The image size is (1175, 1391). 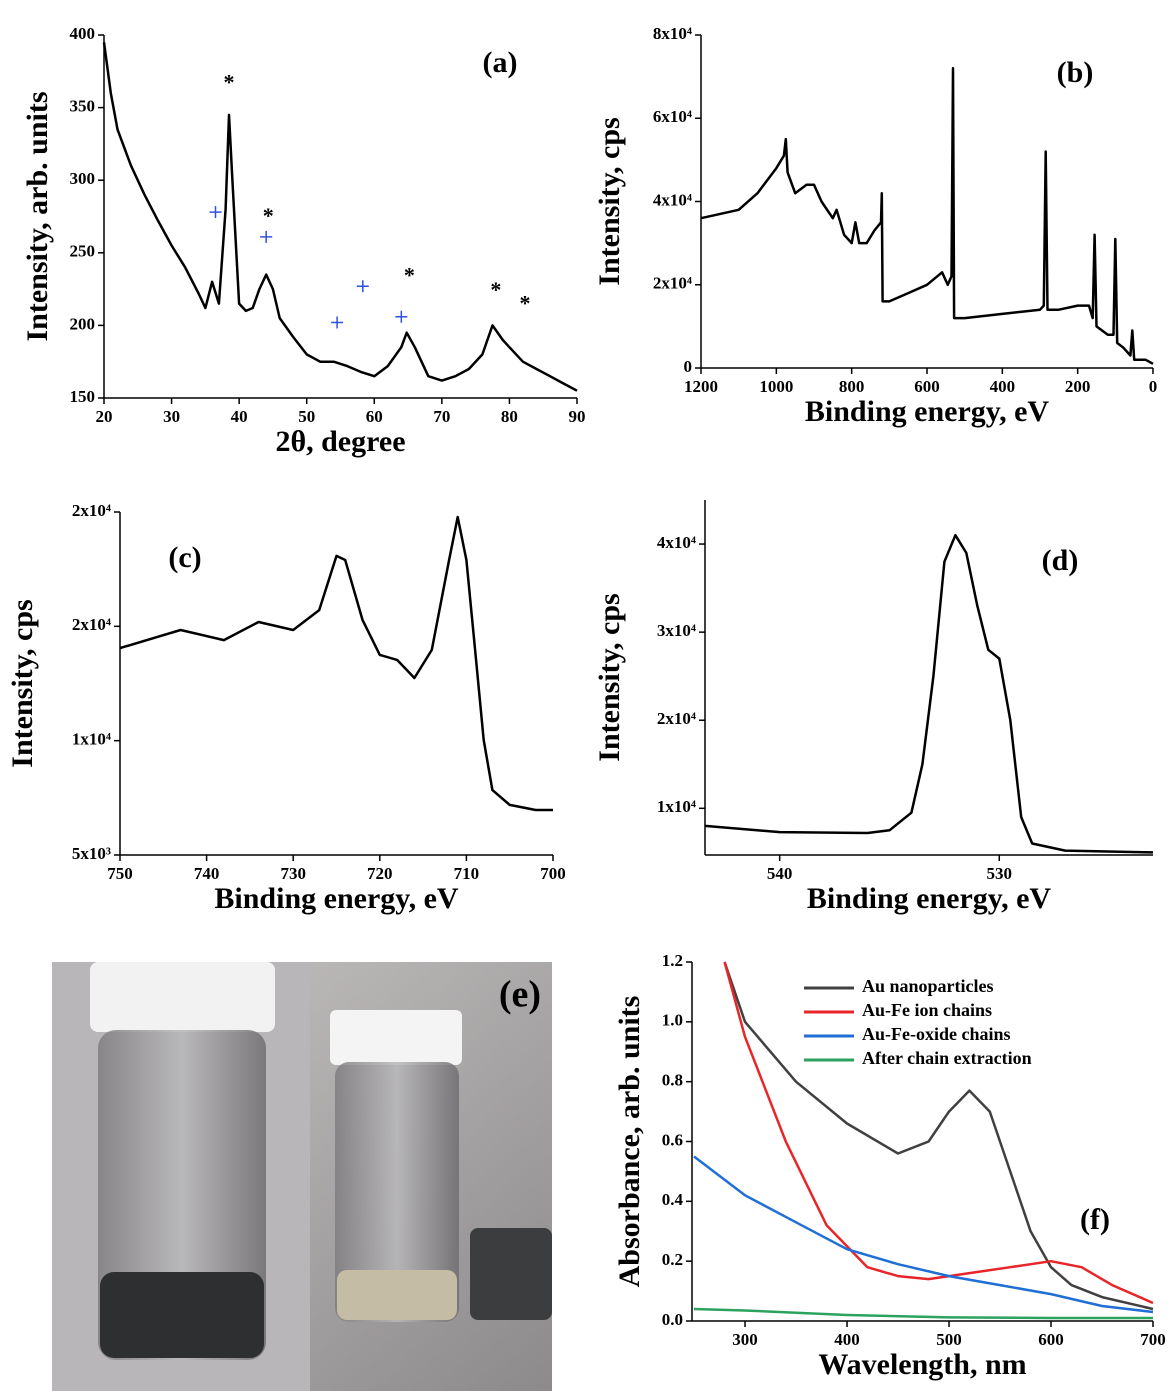 I want to click on x-tick-label: 1000, so click(x=776, y=386).